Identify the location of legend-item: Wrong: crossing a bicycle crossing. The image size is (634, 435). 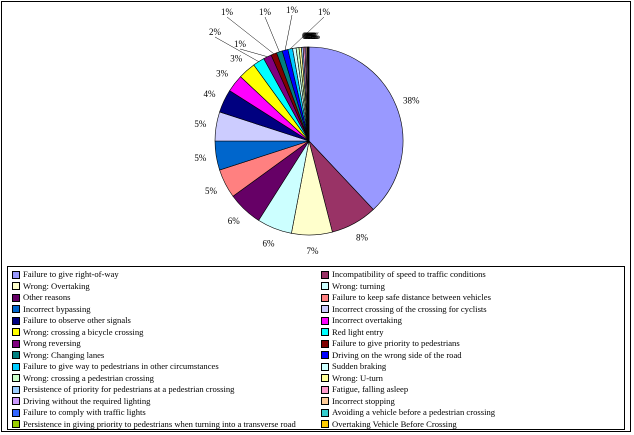
(77, 332).